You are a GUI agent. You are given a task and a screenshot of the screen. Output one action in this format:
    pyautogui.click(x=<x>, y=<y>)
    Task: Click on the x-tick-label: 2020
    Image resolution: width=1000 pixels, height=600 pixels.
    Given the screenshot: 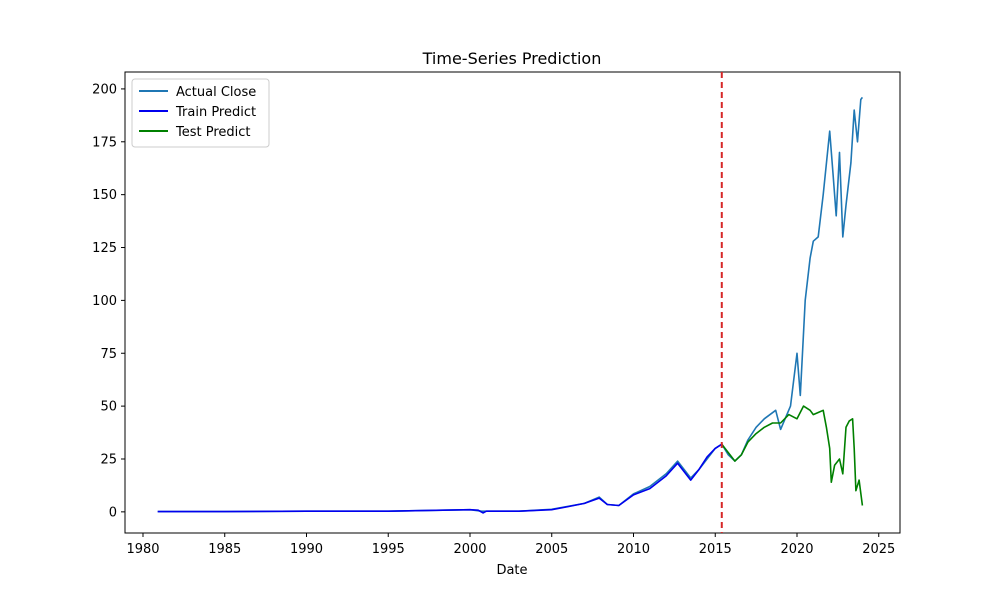 What is the action you would take?
    pyautogui.click(x=796, y=549)
    